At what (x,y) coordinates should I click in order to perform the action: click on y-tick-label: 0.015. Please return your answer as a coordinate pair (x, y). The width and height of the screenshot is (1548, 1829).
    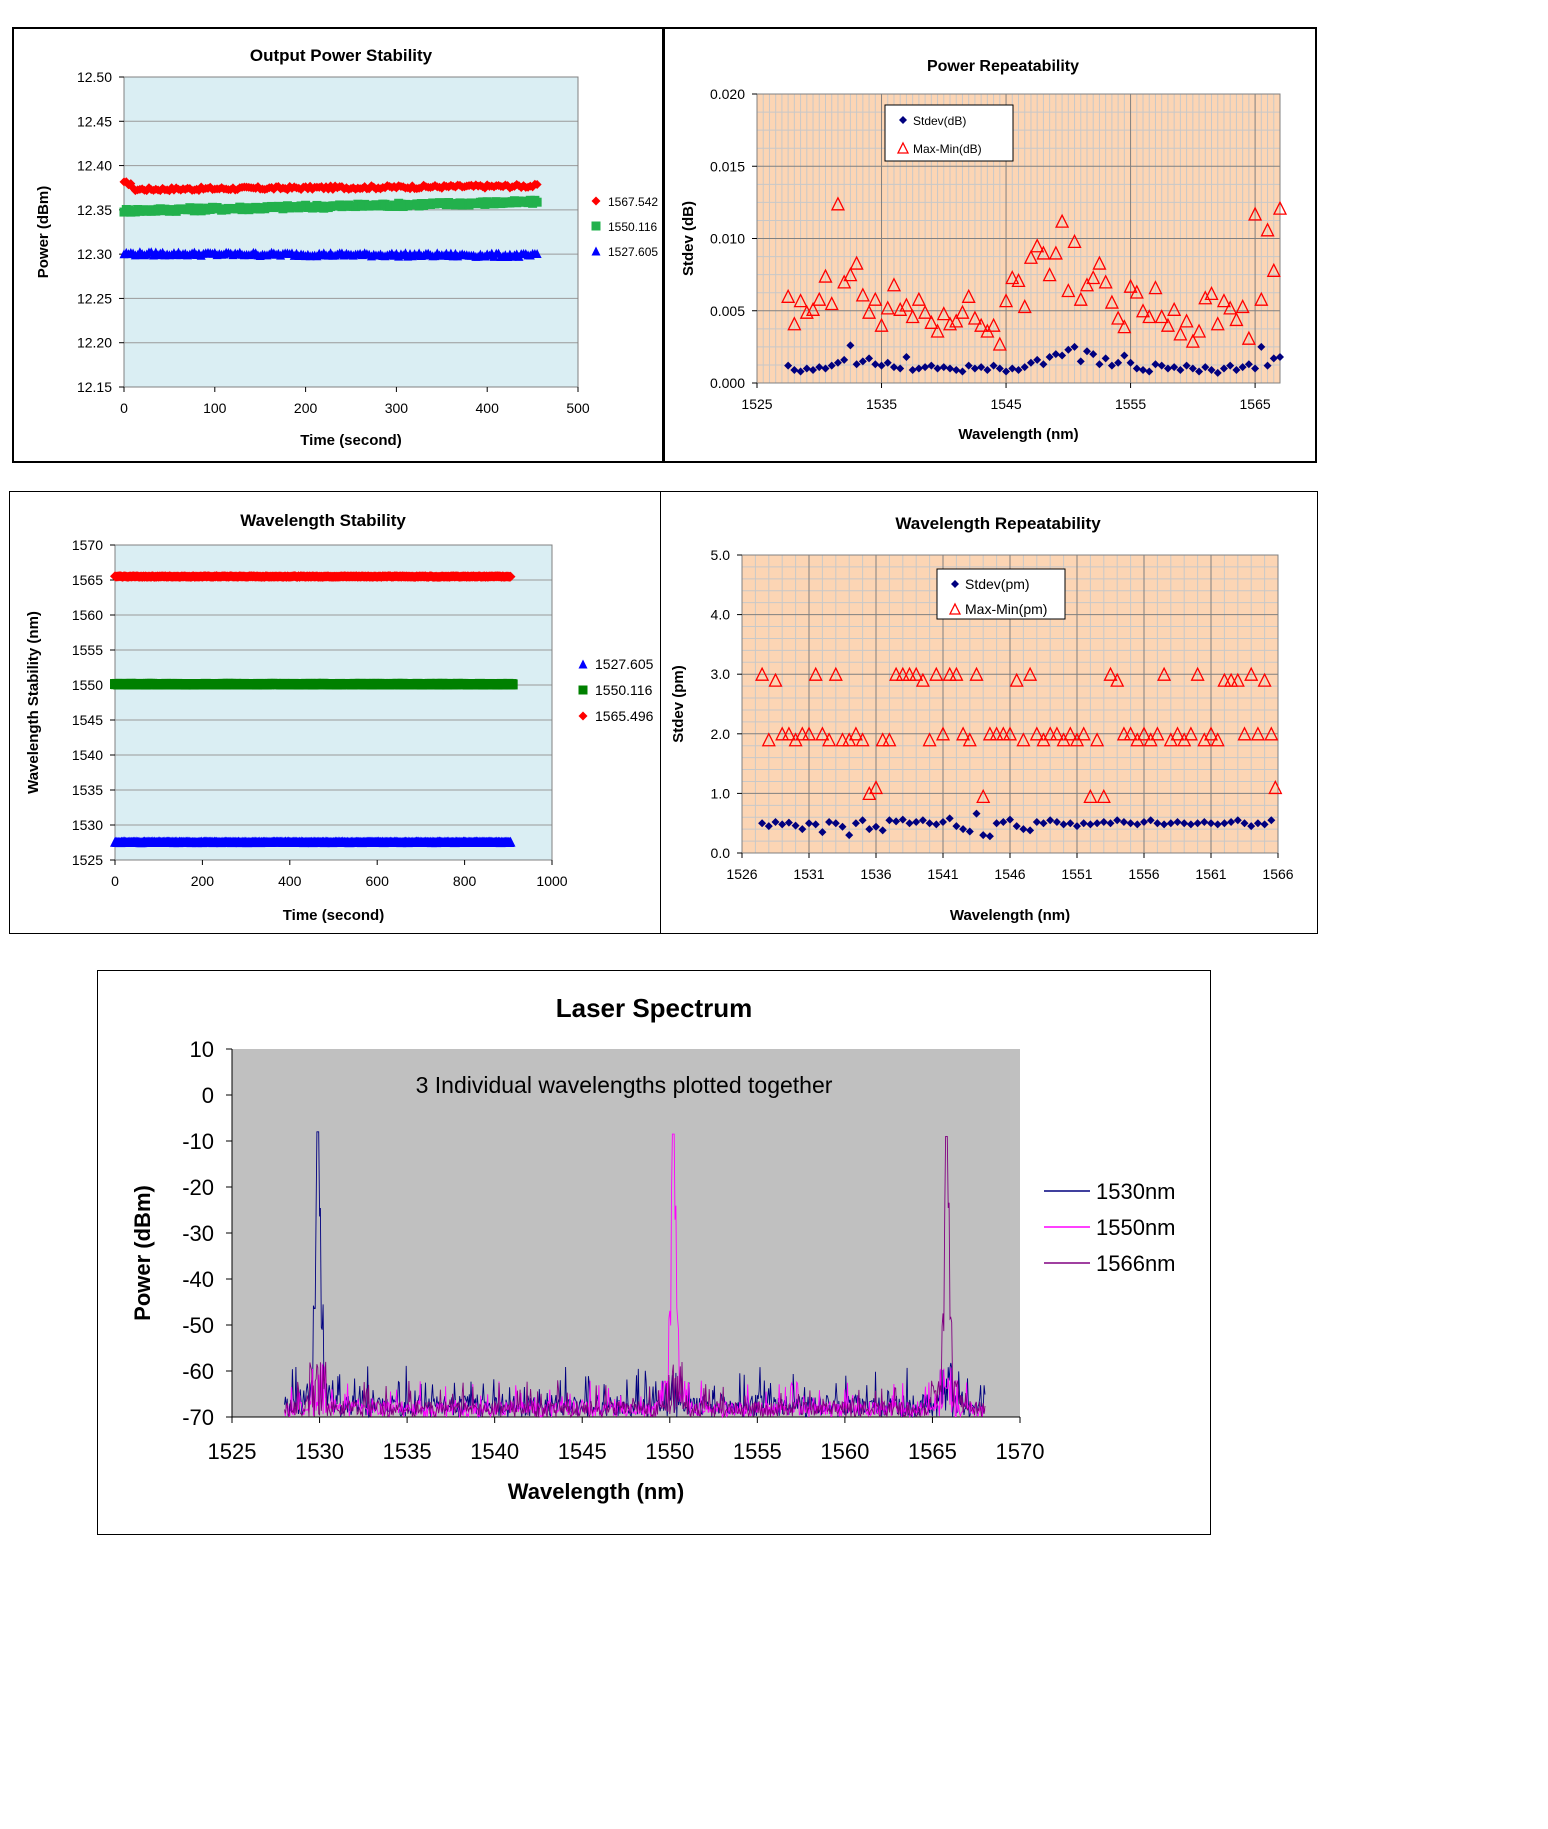
    Looking at the image, I should click on (727, 166).